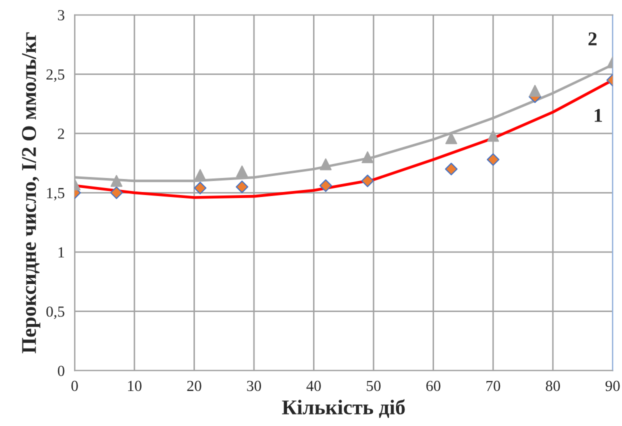 Image resolution: width=622 pixels, height=426 pixels. I want to click on series-label: 2, so click(592, 39).